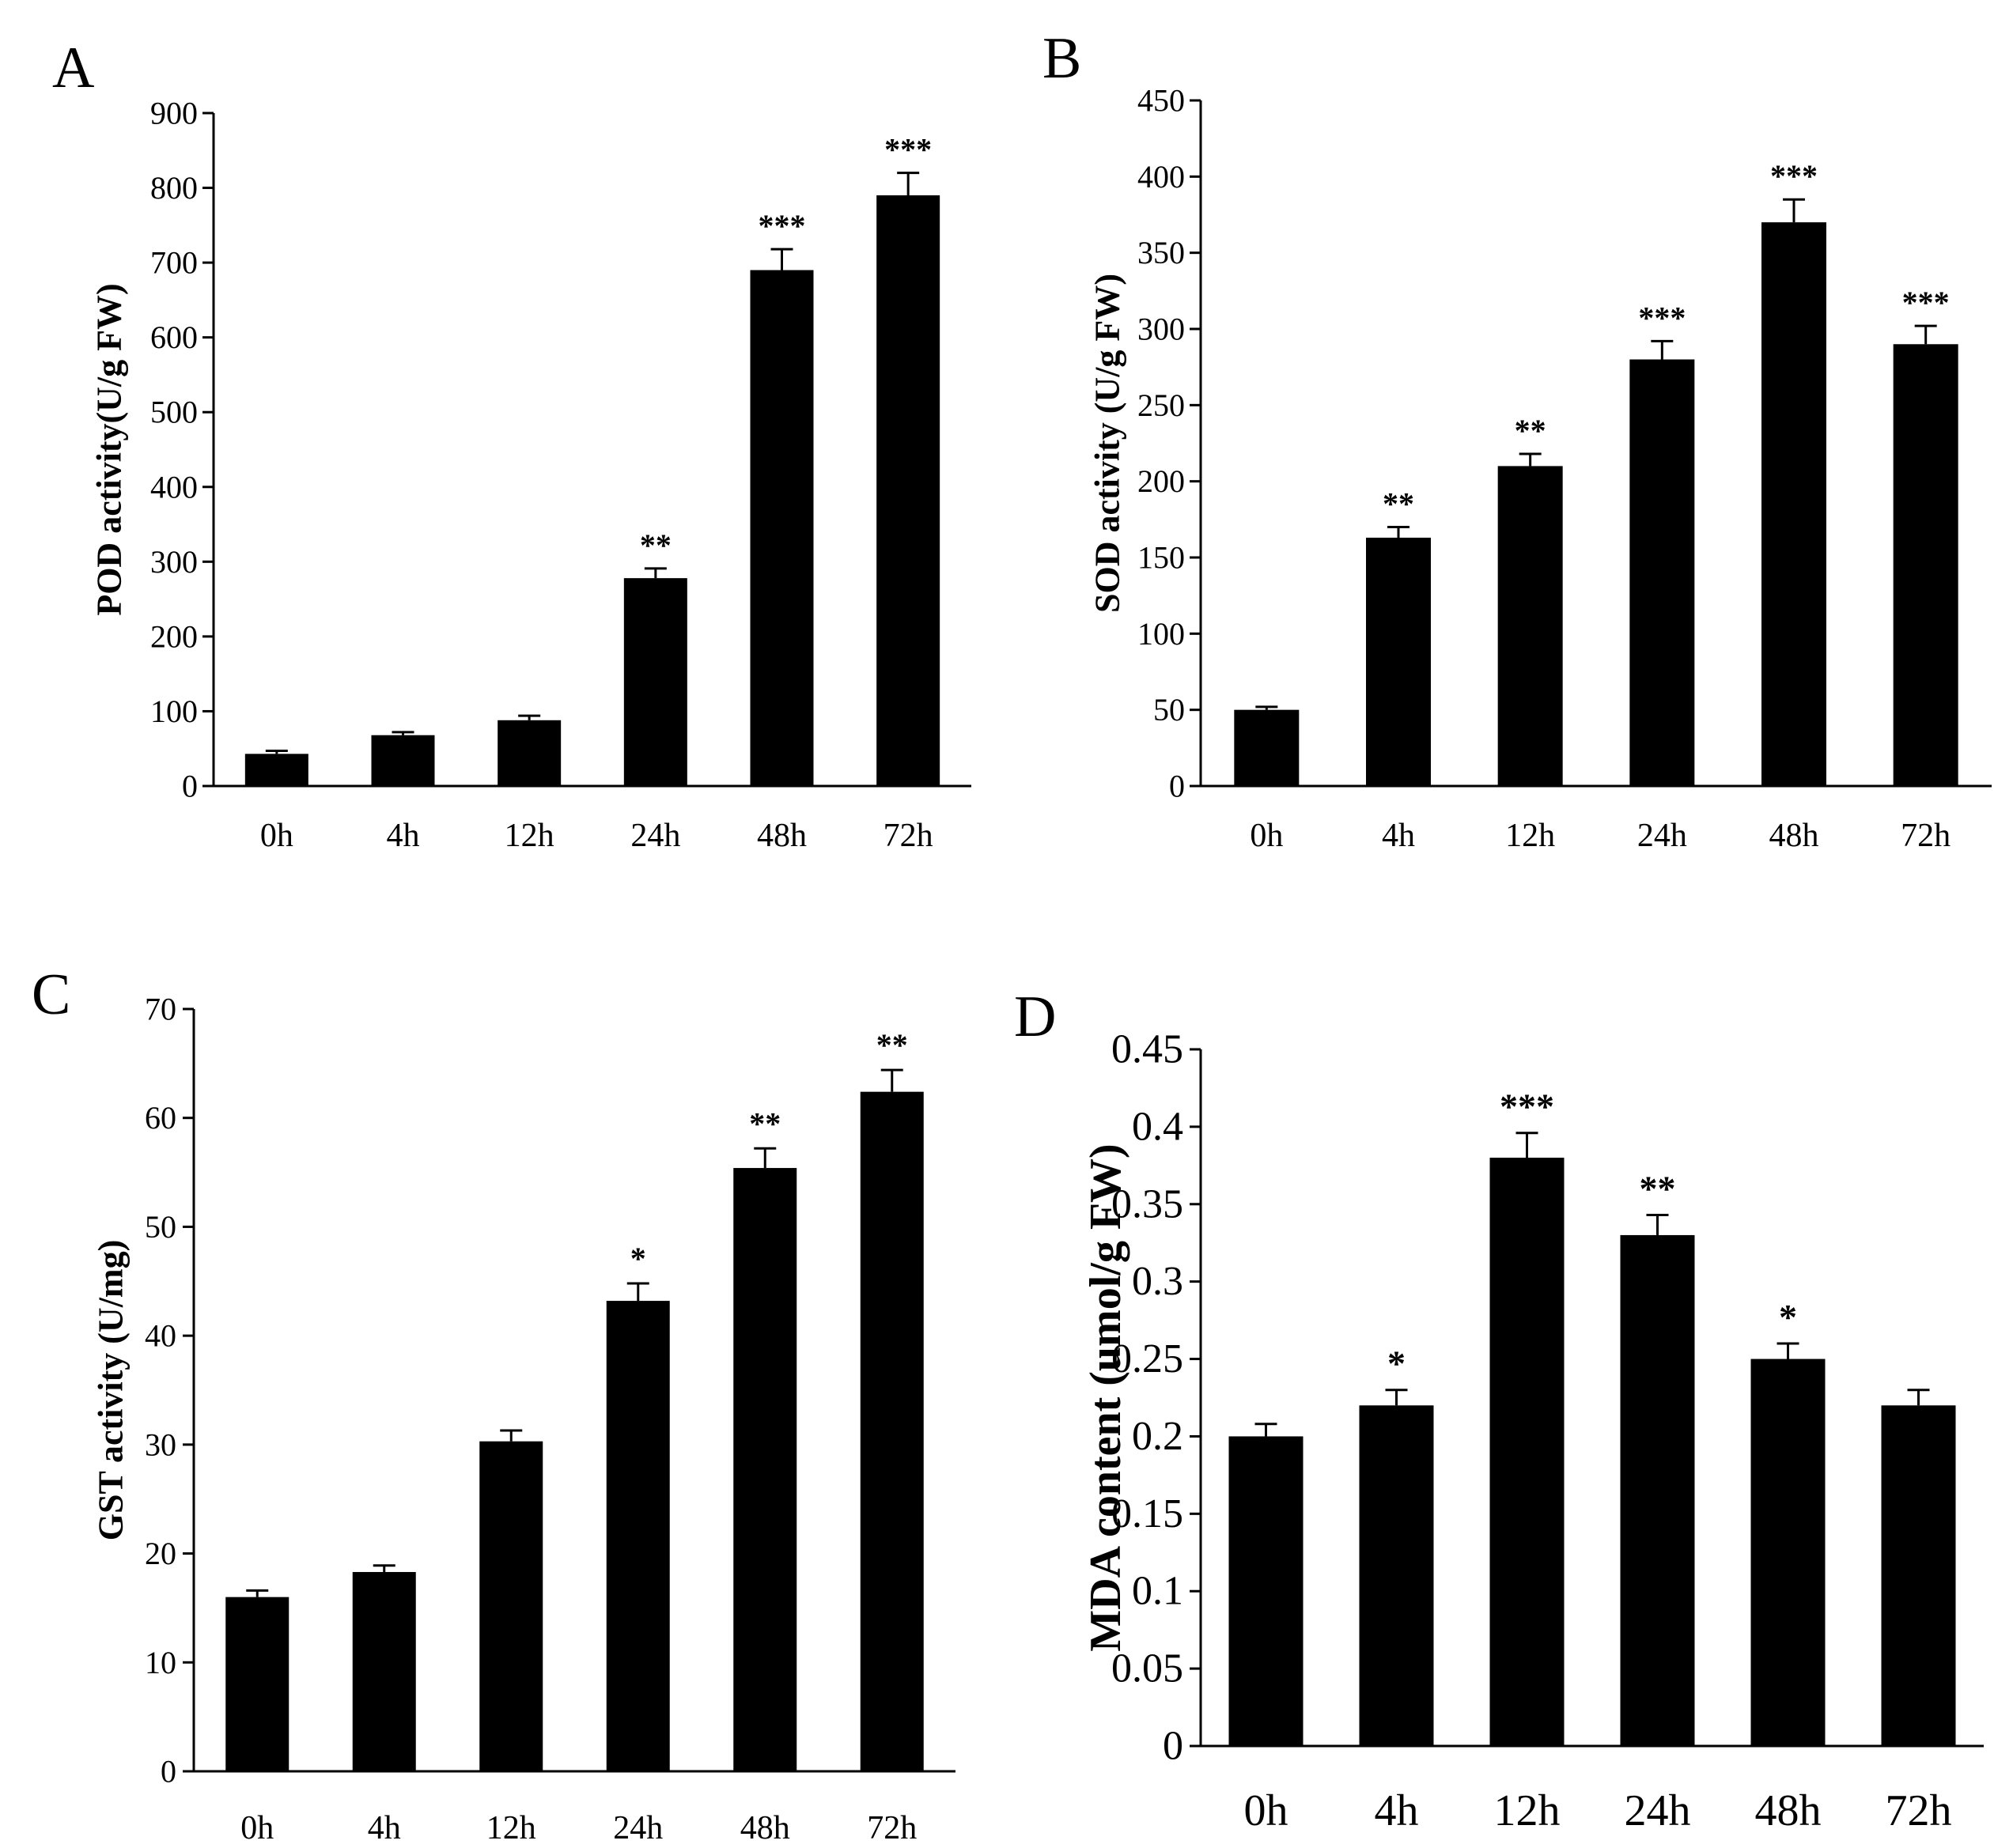 This screenshot has height=1848, width=2013. I want to click on y-axis-title: MDA content (umol/g FW), so click(1106, 1397).